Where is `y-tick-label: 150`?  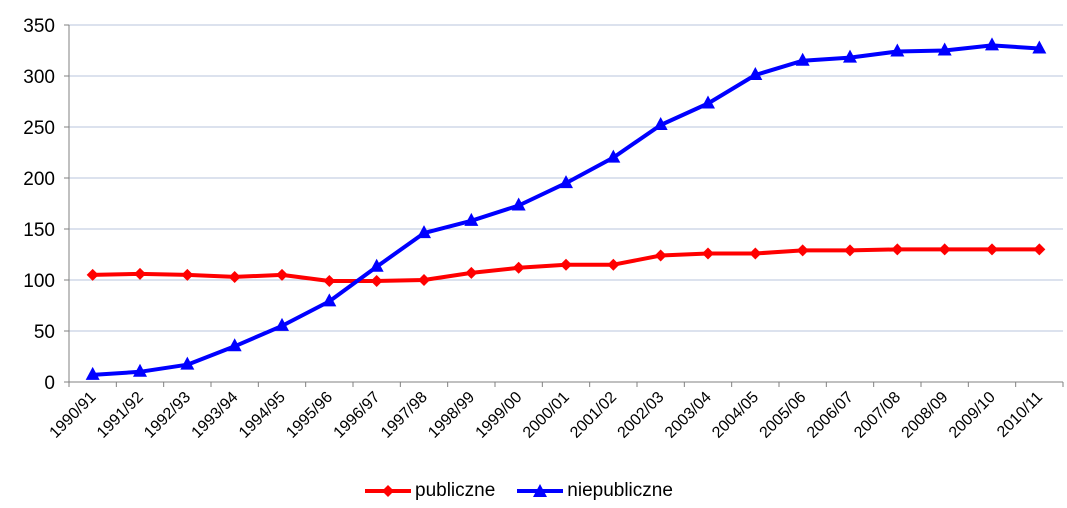 y-tick-label: 150 is located at coordinates (39, 230).